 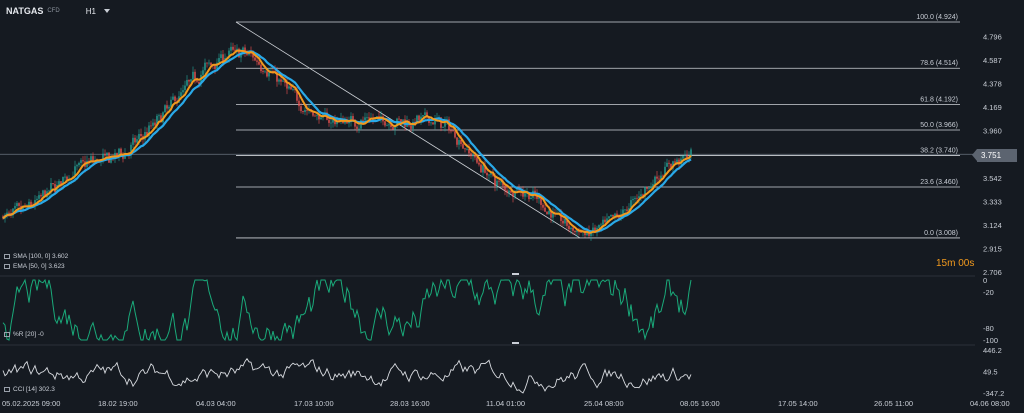 What do you see at coordinates (106, 11) in the screenshot?
I see `timeframe-dropdown-icon` at bounding box center [106, 11].